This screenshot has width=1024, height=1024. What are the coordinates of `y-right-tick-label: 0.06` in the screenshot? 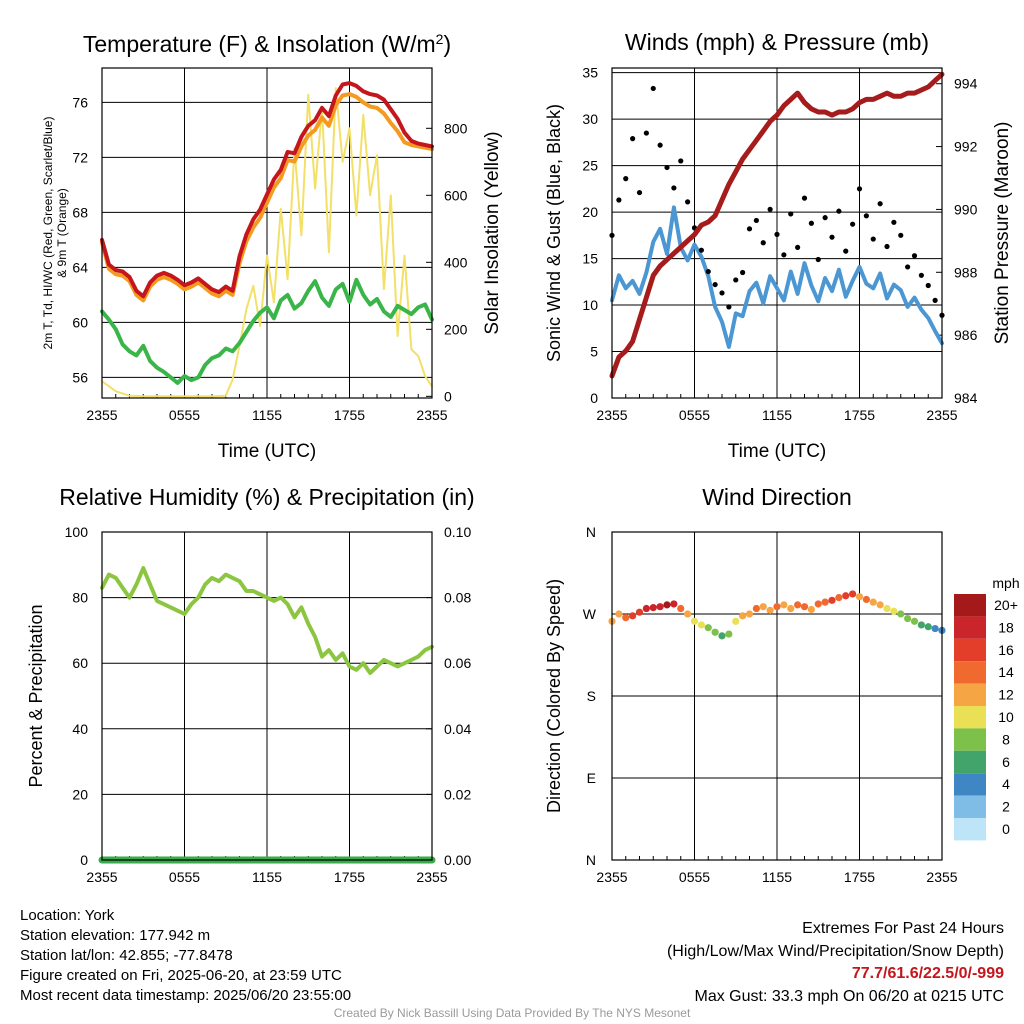 It's located at (457, 663).